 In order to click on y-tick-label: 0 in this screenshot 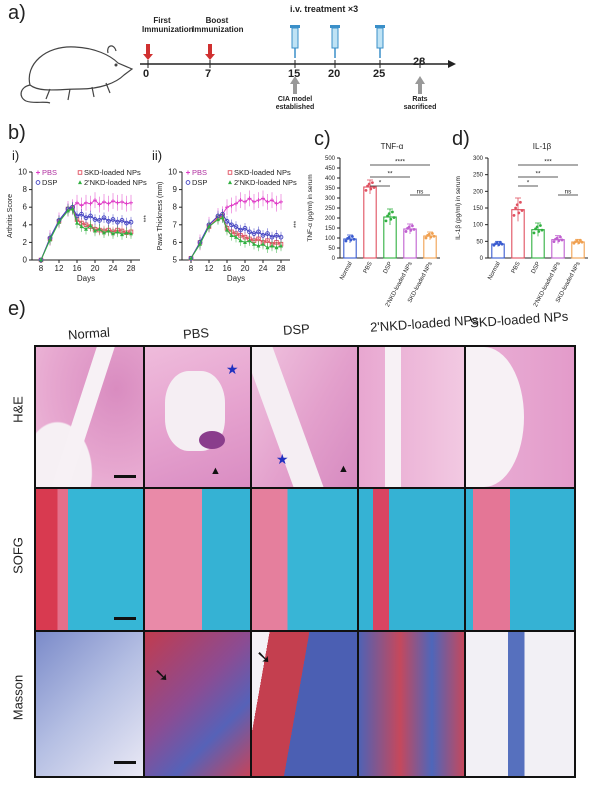, I will do `click(25, 260)`.